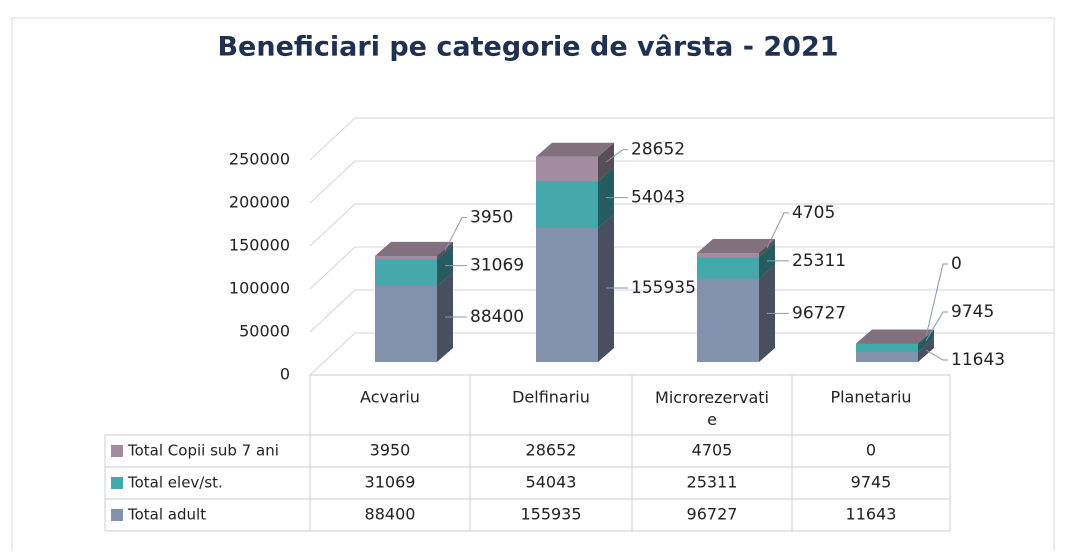 This screenshot has height=555, width=1072. What do you see at coordinates (871, 450) in the screenshot?
I see `table-cell: 0` at bounding box center [871, 450].